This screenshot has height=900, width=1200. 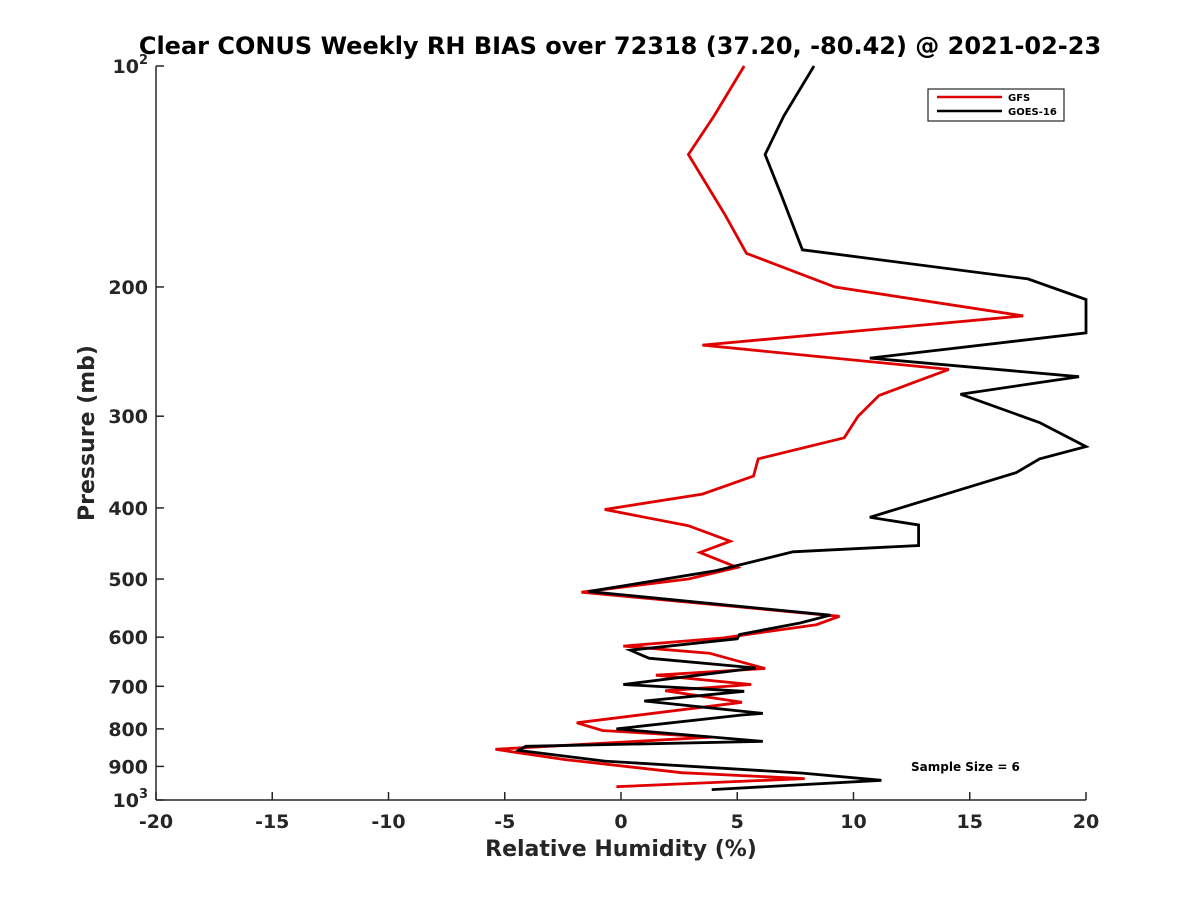 I want to click on sample-size-annotation: Sample Size = 6, so click(x=965, y=767).